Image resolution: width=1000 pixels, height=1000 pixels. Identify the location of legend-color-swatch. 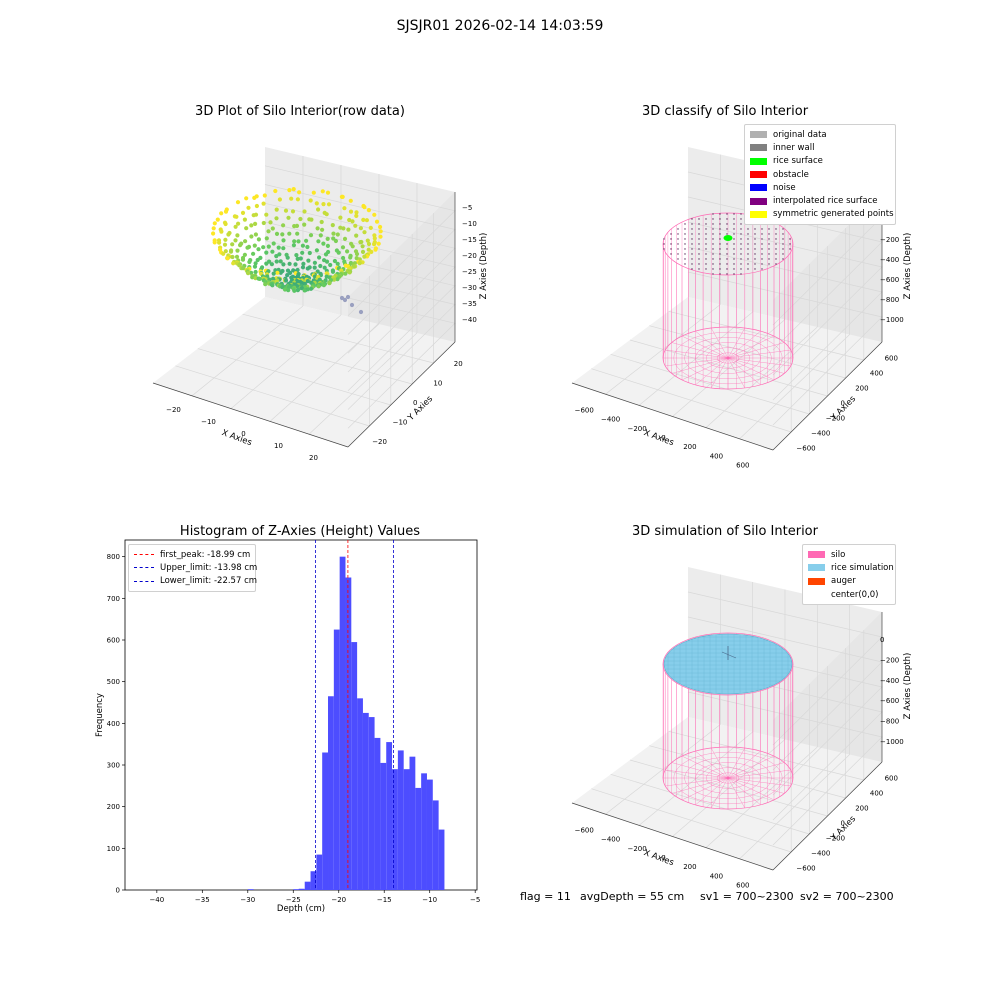
(758, 214).